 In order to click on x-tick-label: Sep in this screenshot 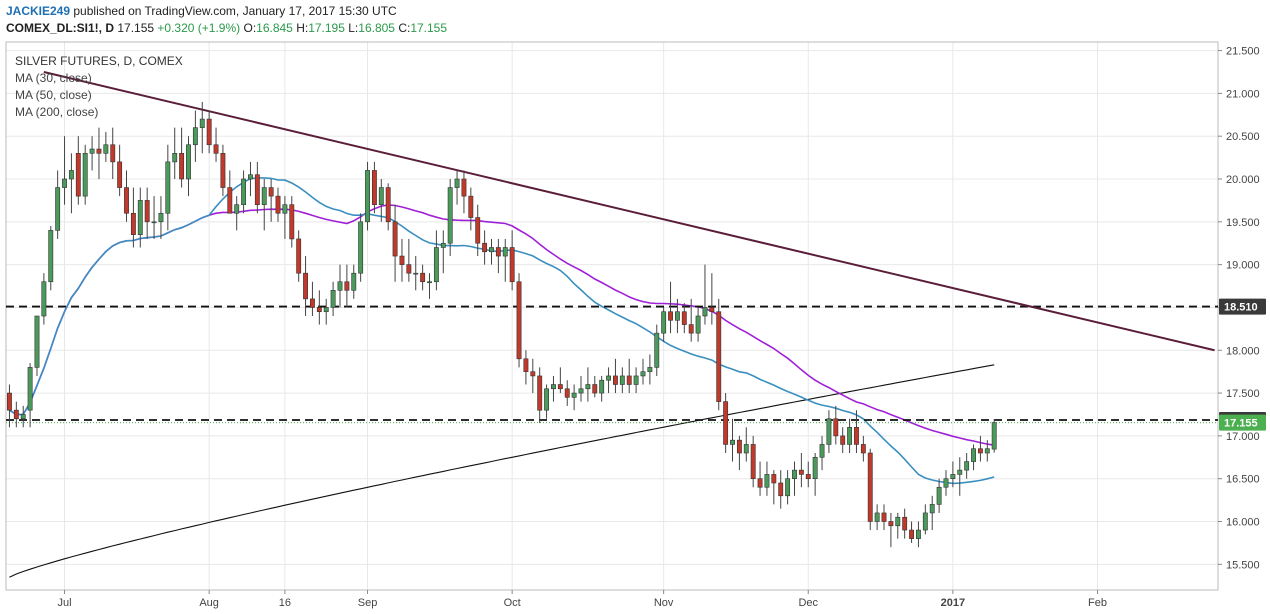, I will do `click(368, 603)`.